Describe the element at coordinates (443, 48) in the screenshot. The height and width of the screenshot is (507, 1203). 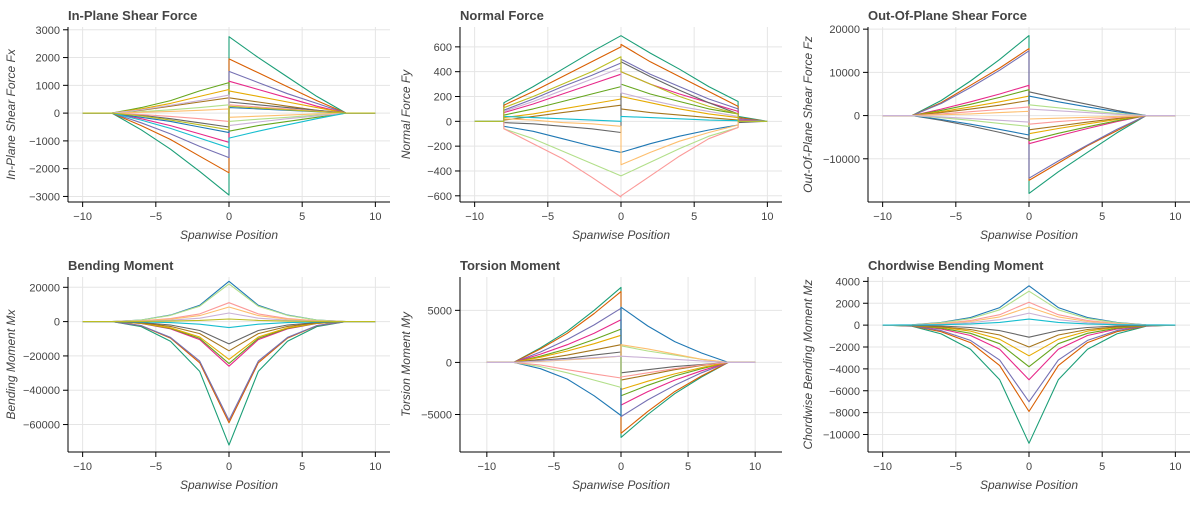
I see `y-tick-label: 600` at that location.